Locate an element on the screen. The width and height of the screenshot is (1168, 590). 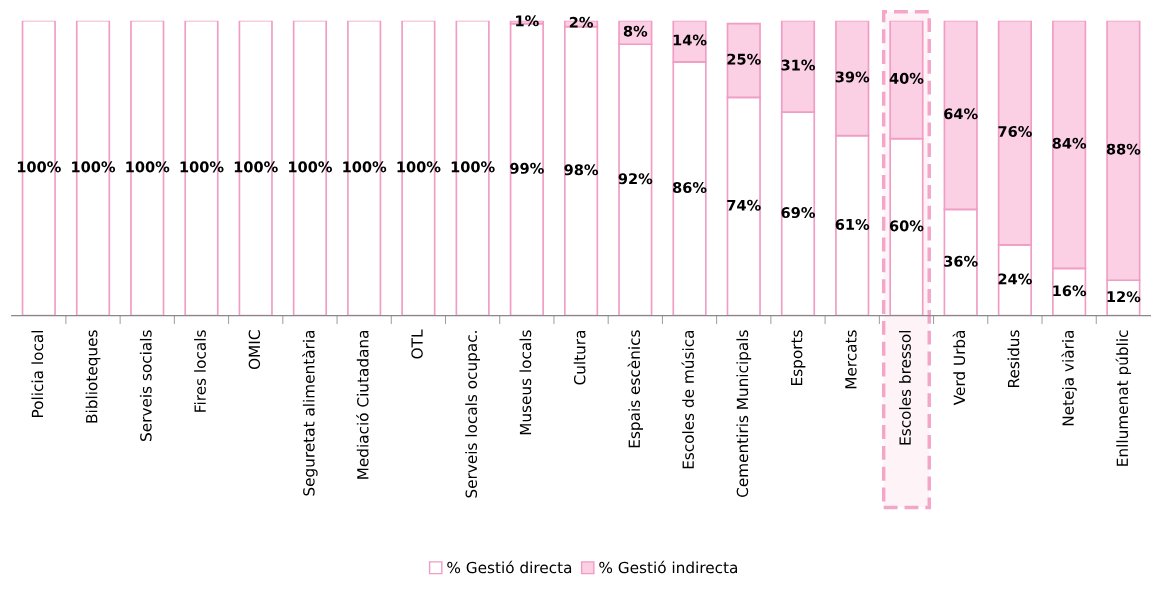
data-label: 31% is located at coordinates (798, 65).